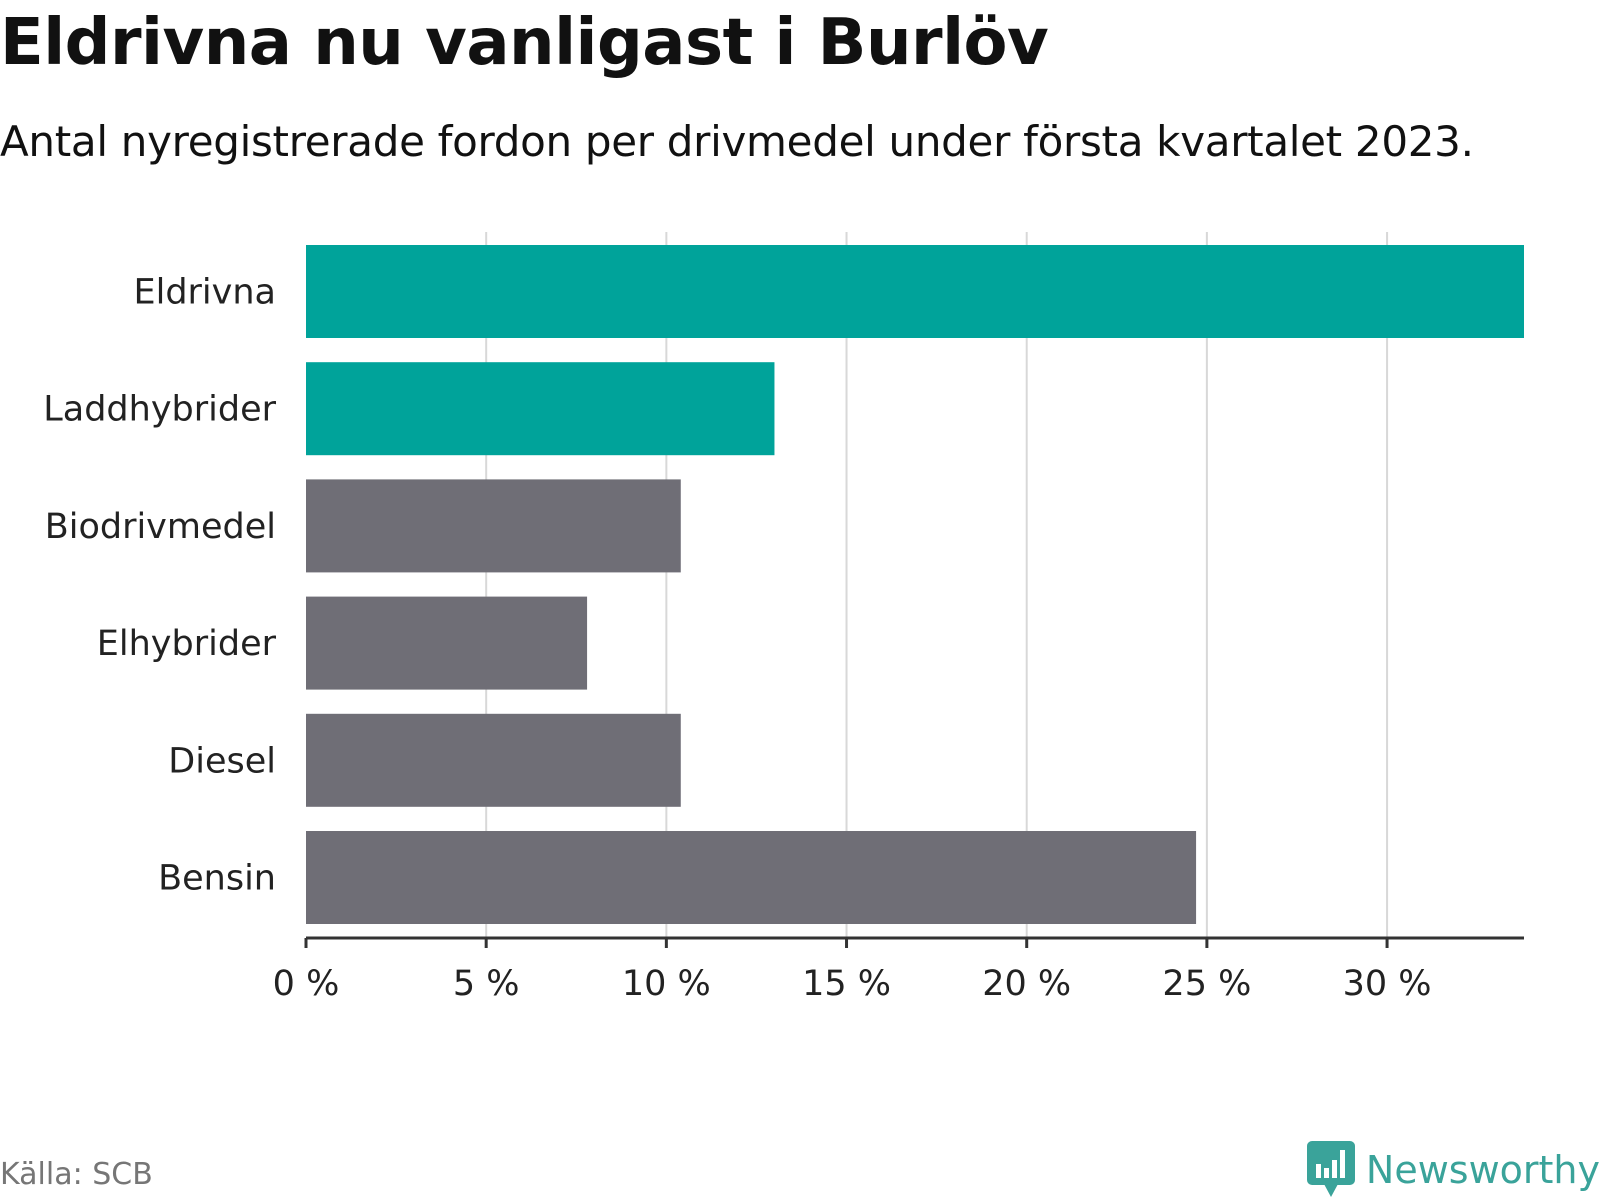  Describe the element at coordinates (217, 879) in the screenshot. I see `category-label: Bensin` at that location.